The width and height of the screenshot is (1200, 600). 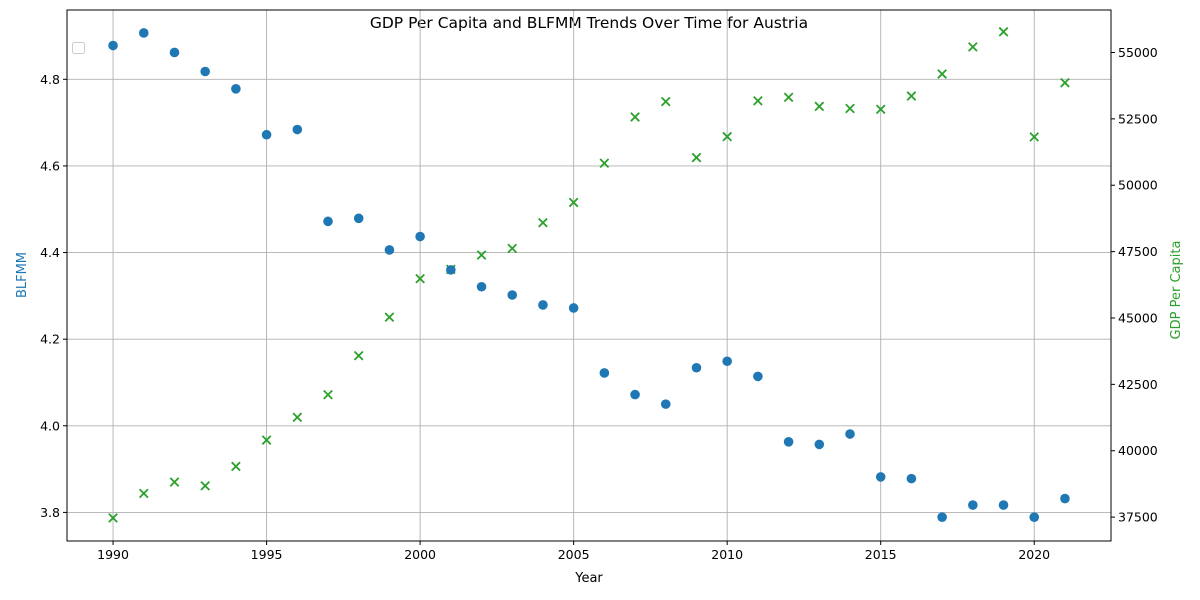 I want to click on x-tick-label: 2000, so click(x=420, y=554).